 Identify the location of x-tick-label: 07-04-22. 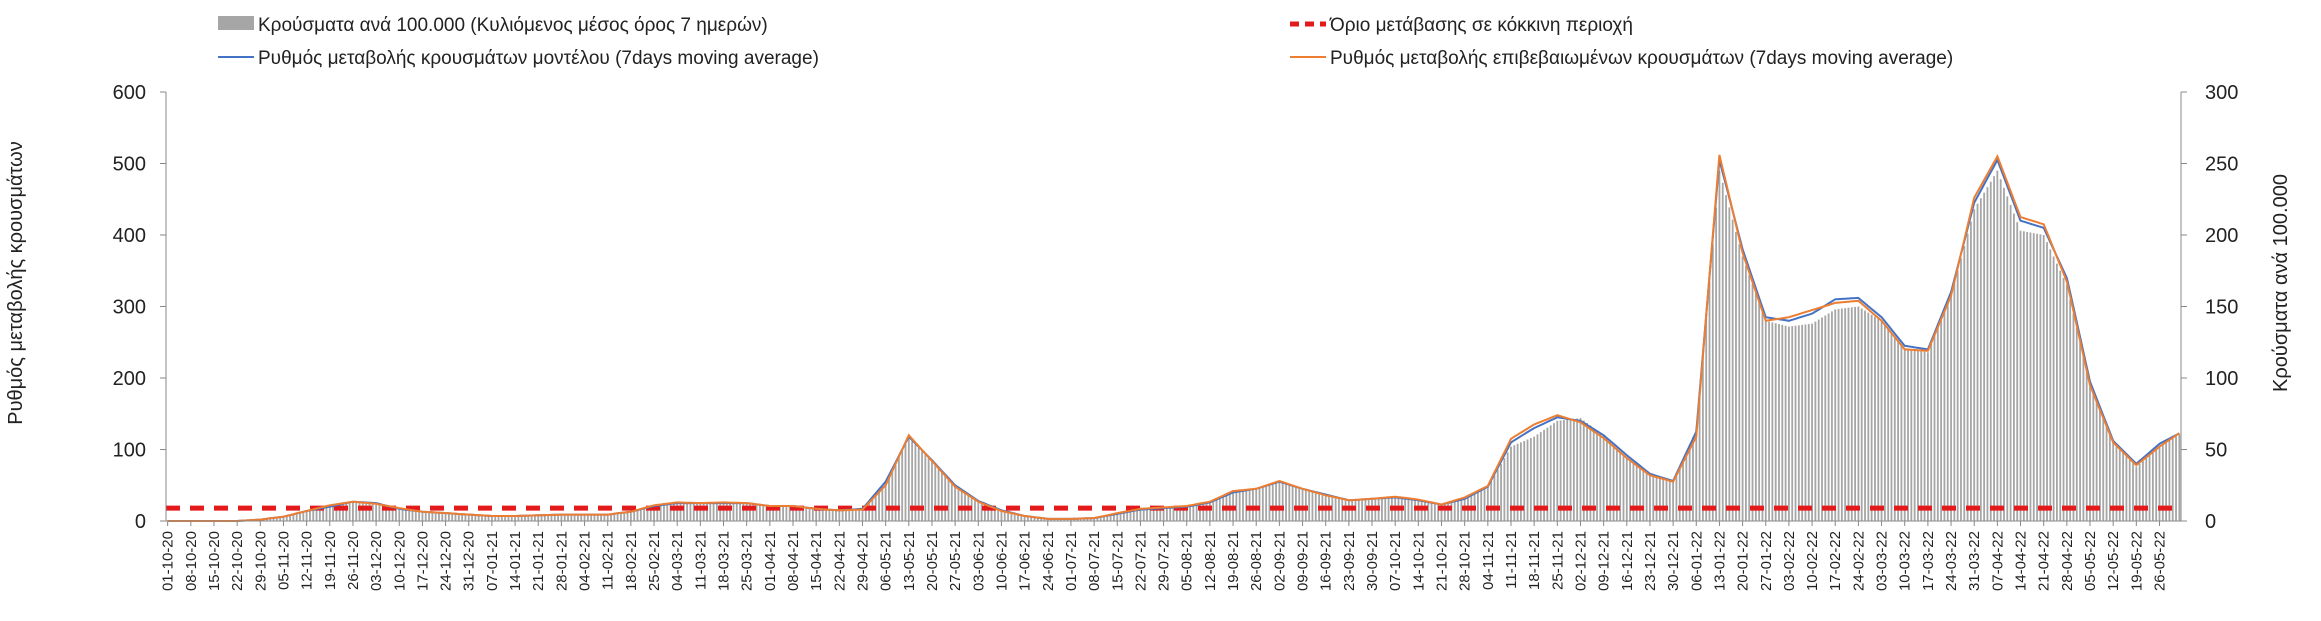
(1997, 561).